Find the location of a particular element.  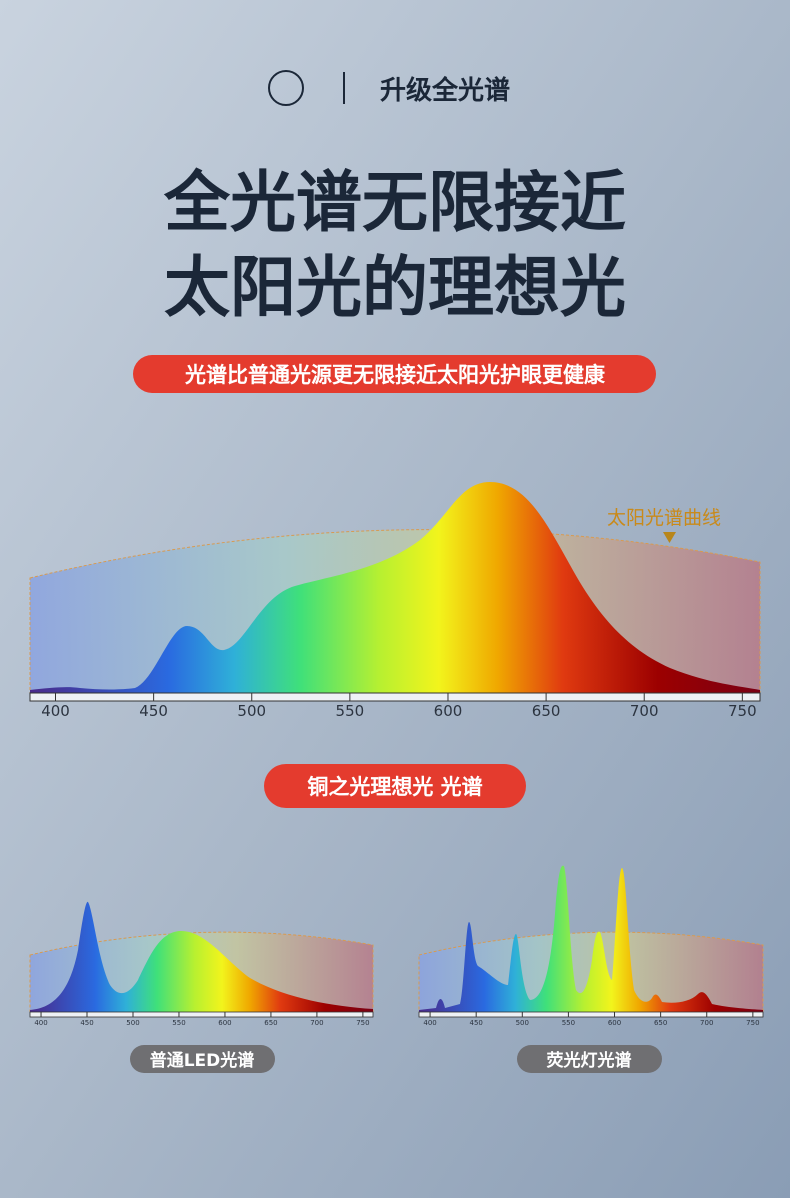

icon is located at coordinates (286, 88).